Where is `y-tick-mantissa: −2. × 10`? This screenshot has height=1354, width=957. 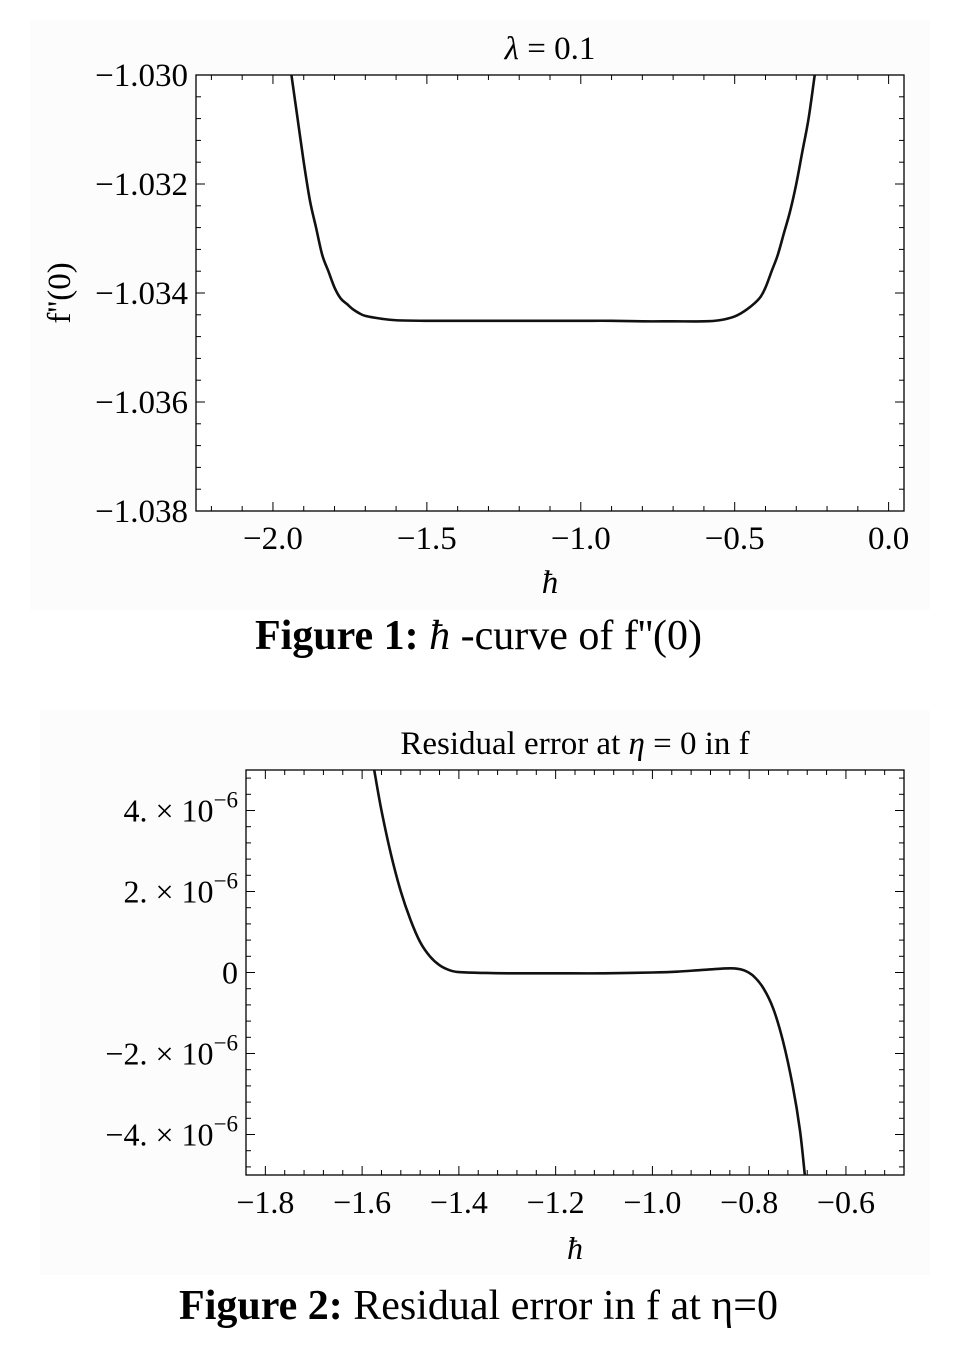 y-tick-mantissa: −2. × 10 is located at coordinates (159, 1054).